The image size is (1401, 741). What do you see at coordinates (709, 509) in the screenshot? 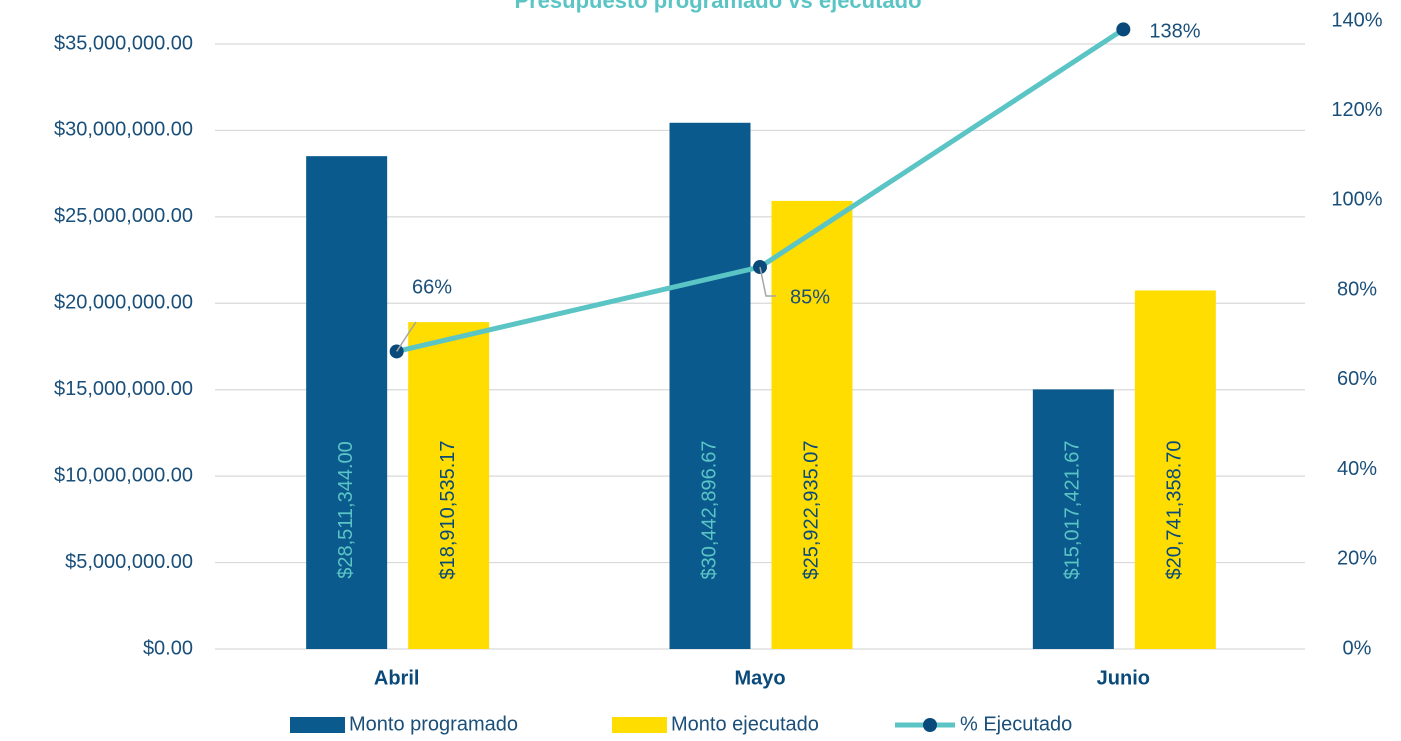
I see `data-label: $30,442,896.67` at bounding box center [709, 509].